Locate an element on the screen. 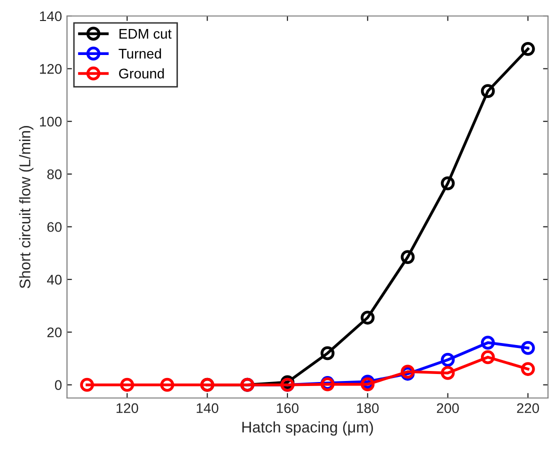 The width and height of the screenshot is (550, 449). y-tick-label: 20 is located at coordinates (54, 332).